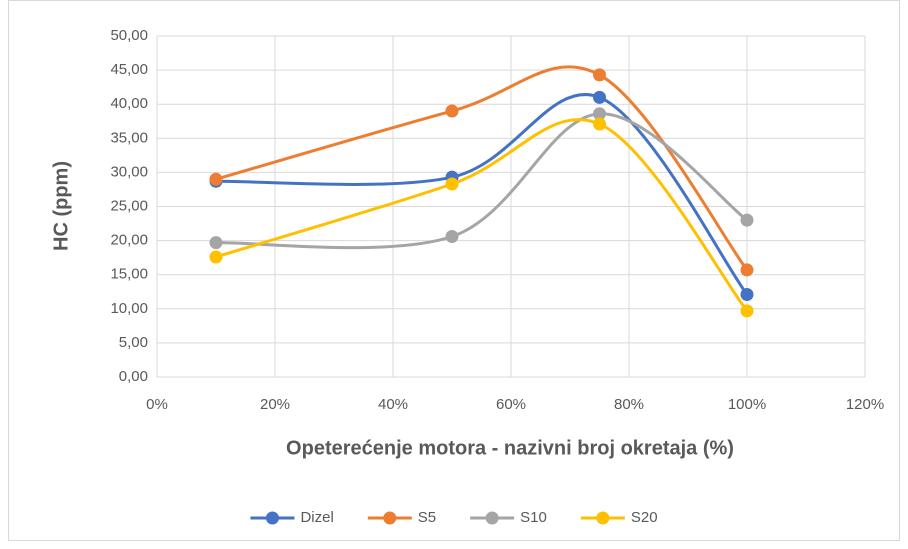 The image size is (908, 549). What do you see at coordinates (401, 517) in the screenshot?
I see `legend-item: S5` at bounding box center [401, 517].